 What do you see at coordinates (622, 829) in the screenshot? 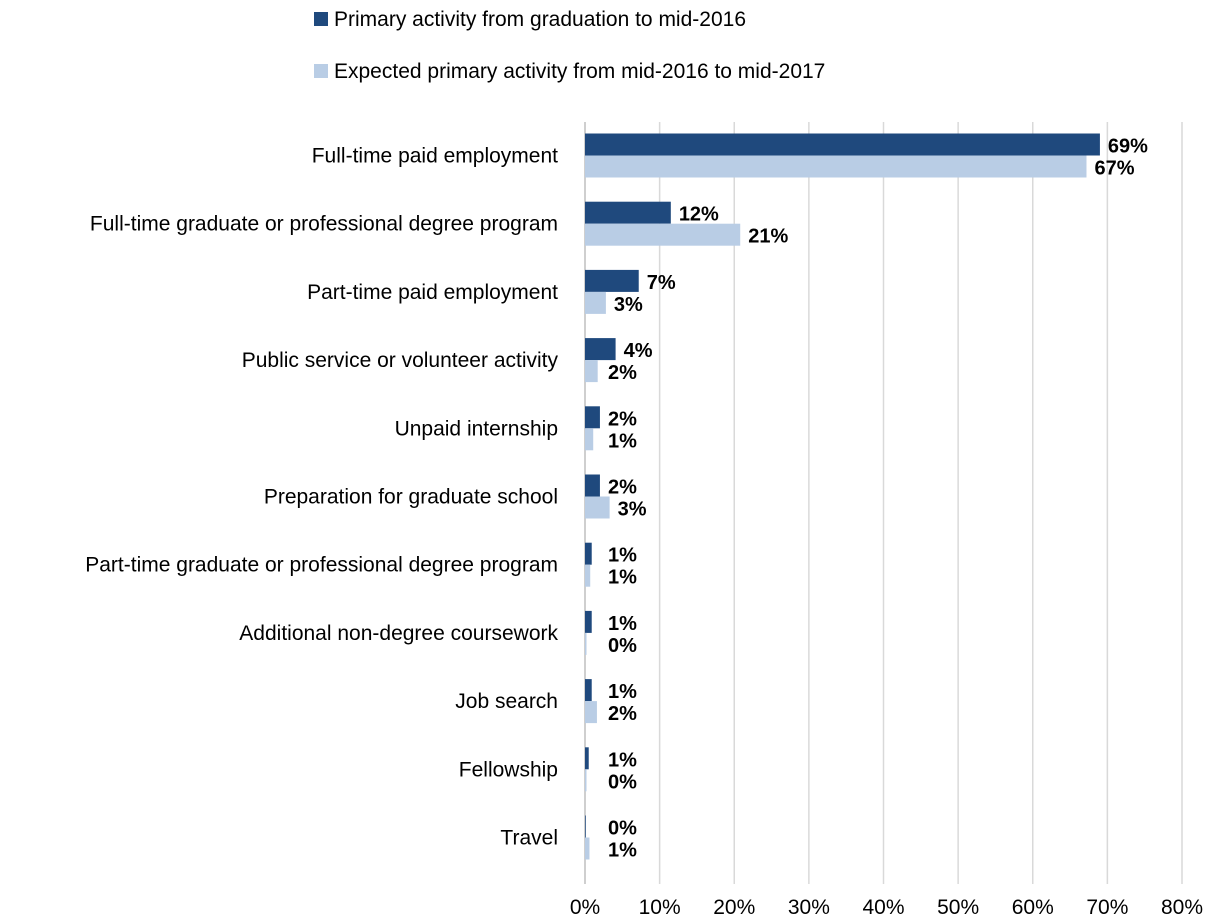
I see `data-label-series-1: 0%` at bounding box center [622, 829].